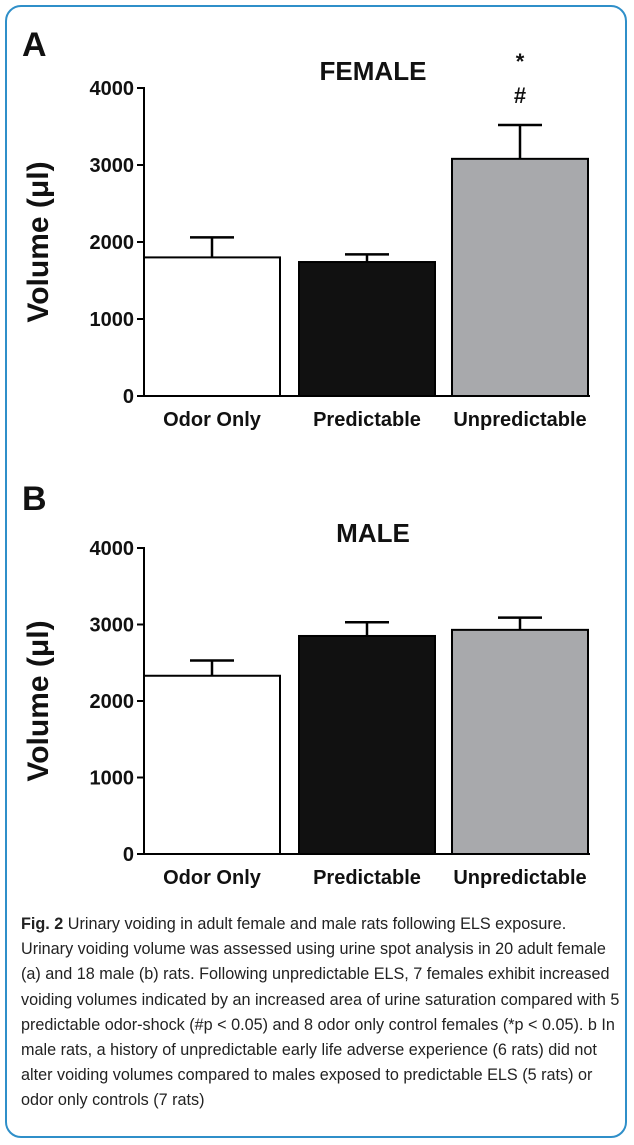 This screenshot has width=634, height=1145. Describe the element at coordinates (373, 71) in the screenshot. I see `chart-title: FEMALE` at that location.